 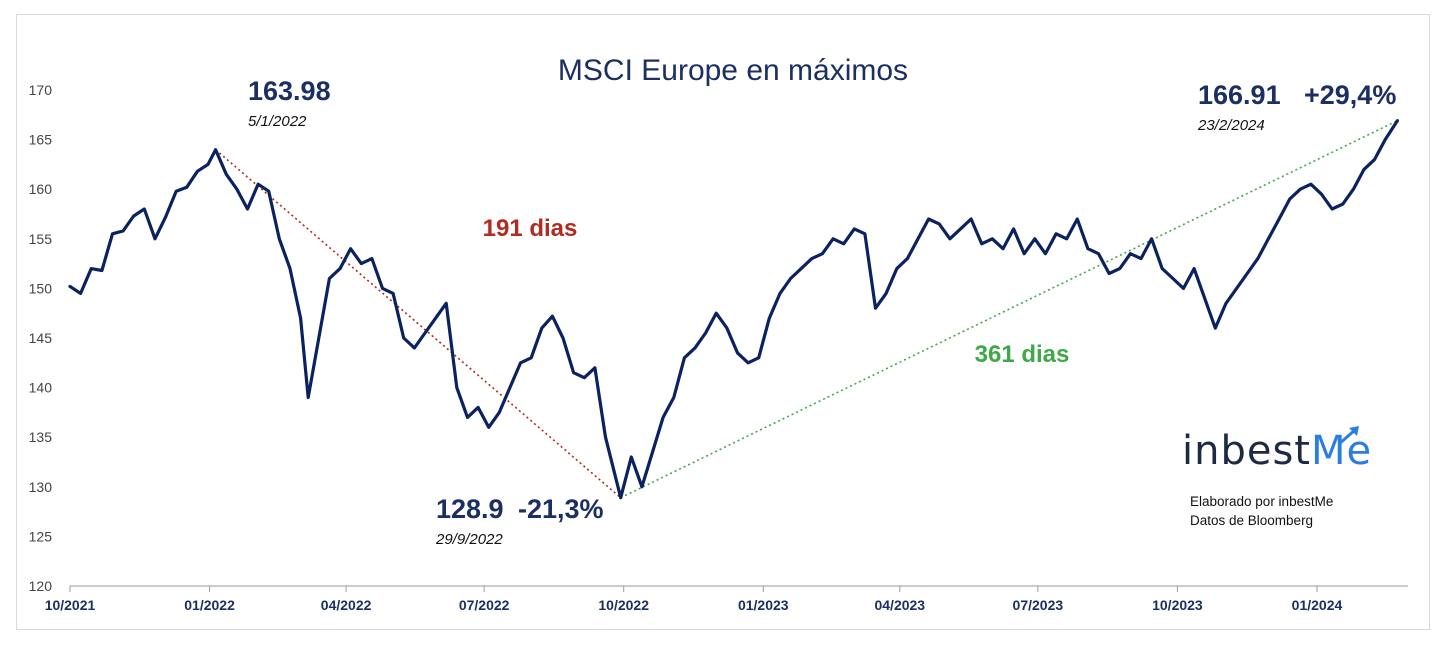 What do you see at coordinates (561, 509) in the screenshot?
I see `annotation-change: -21,3%` at bounding box center [561, 509].